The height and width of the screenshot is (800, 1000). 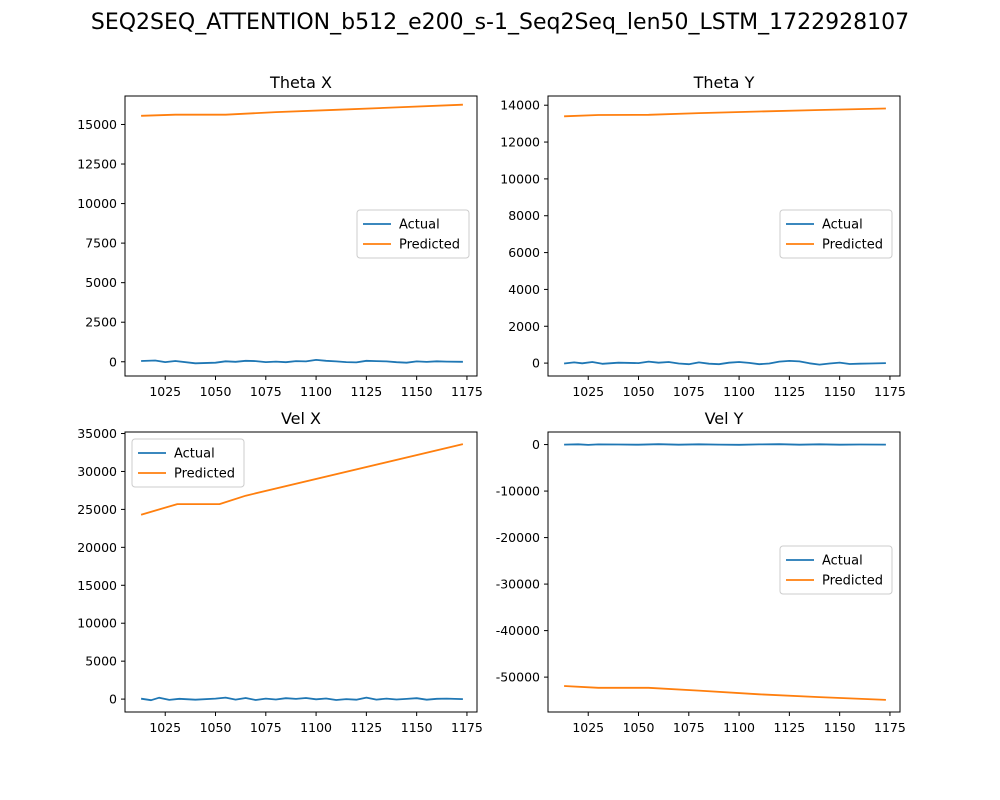 I want to click on y-tick-label: 2000, so click(x=524, y=326).